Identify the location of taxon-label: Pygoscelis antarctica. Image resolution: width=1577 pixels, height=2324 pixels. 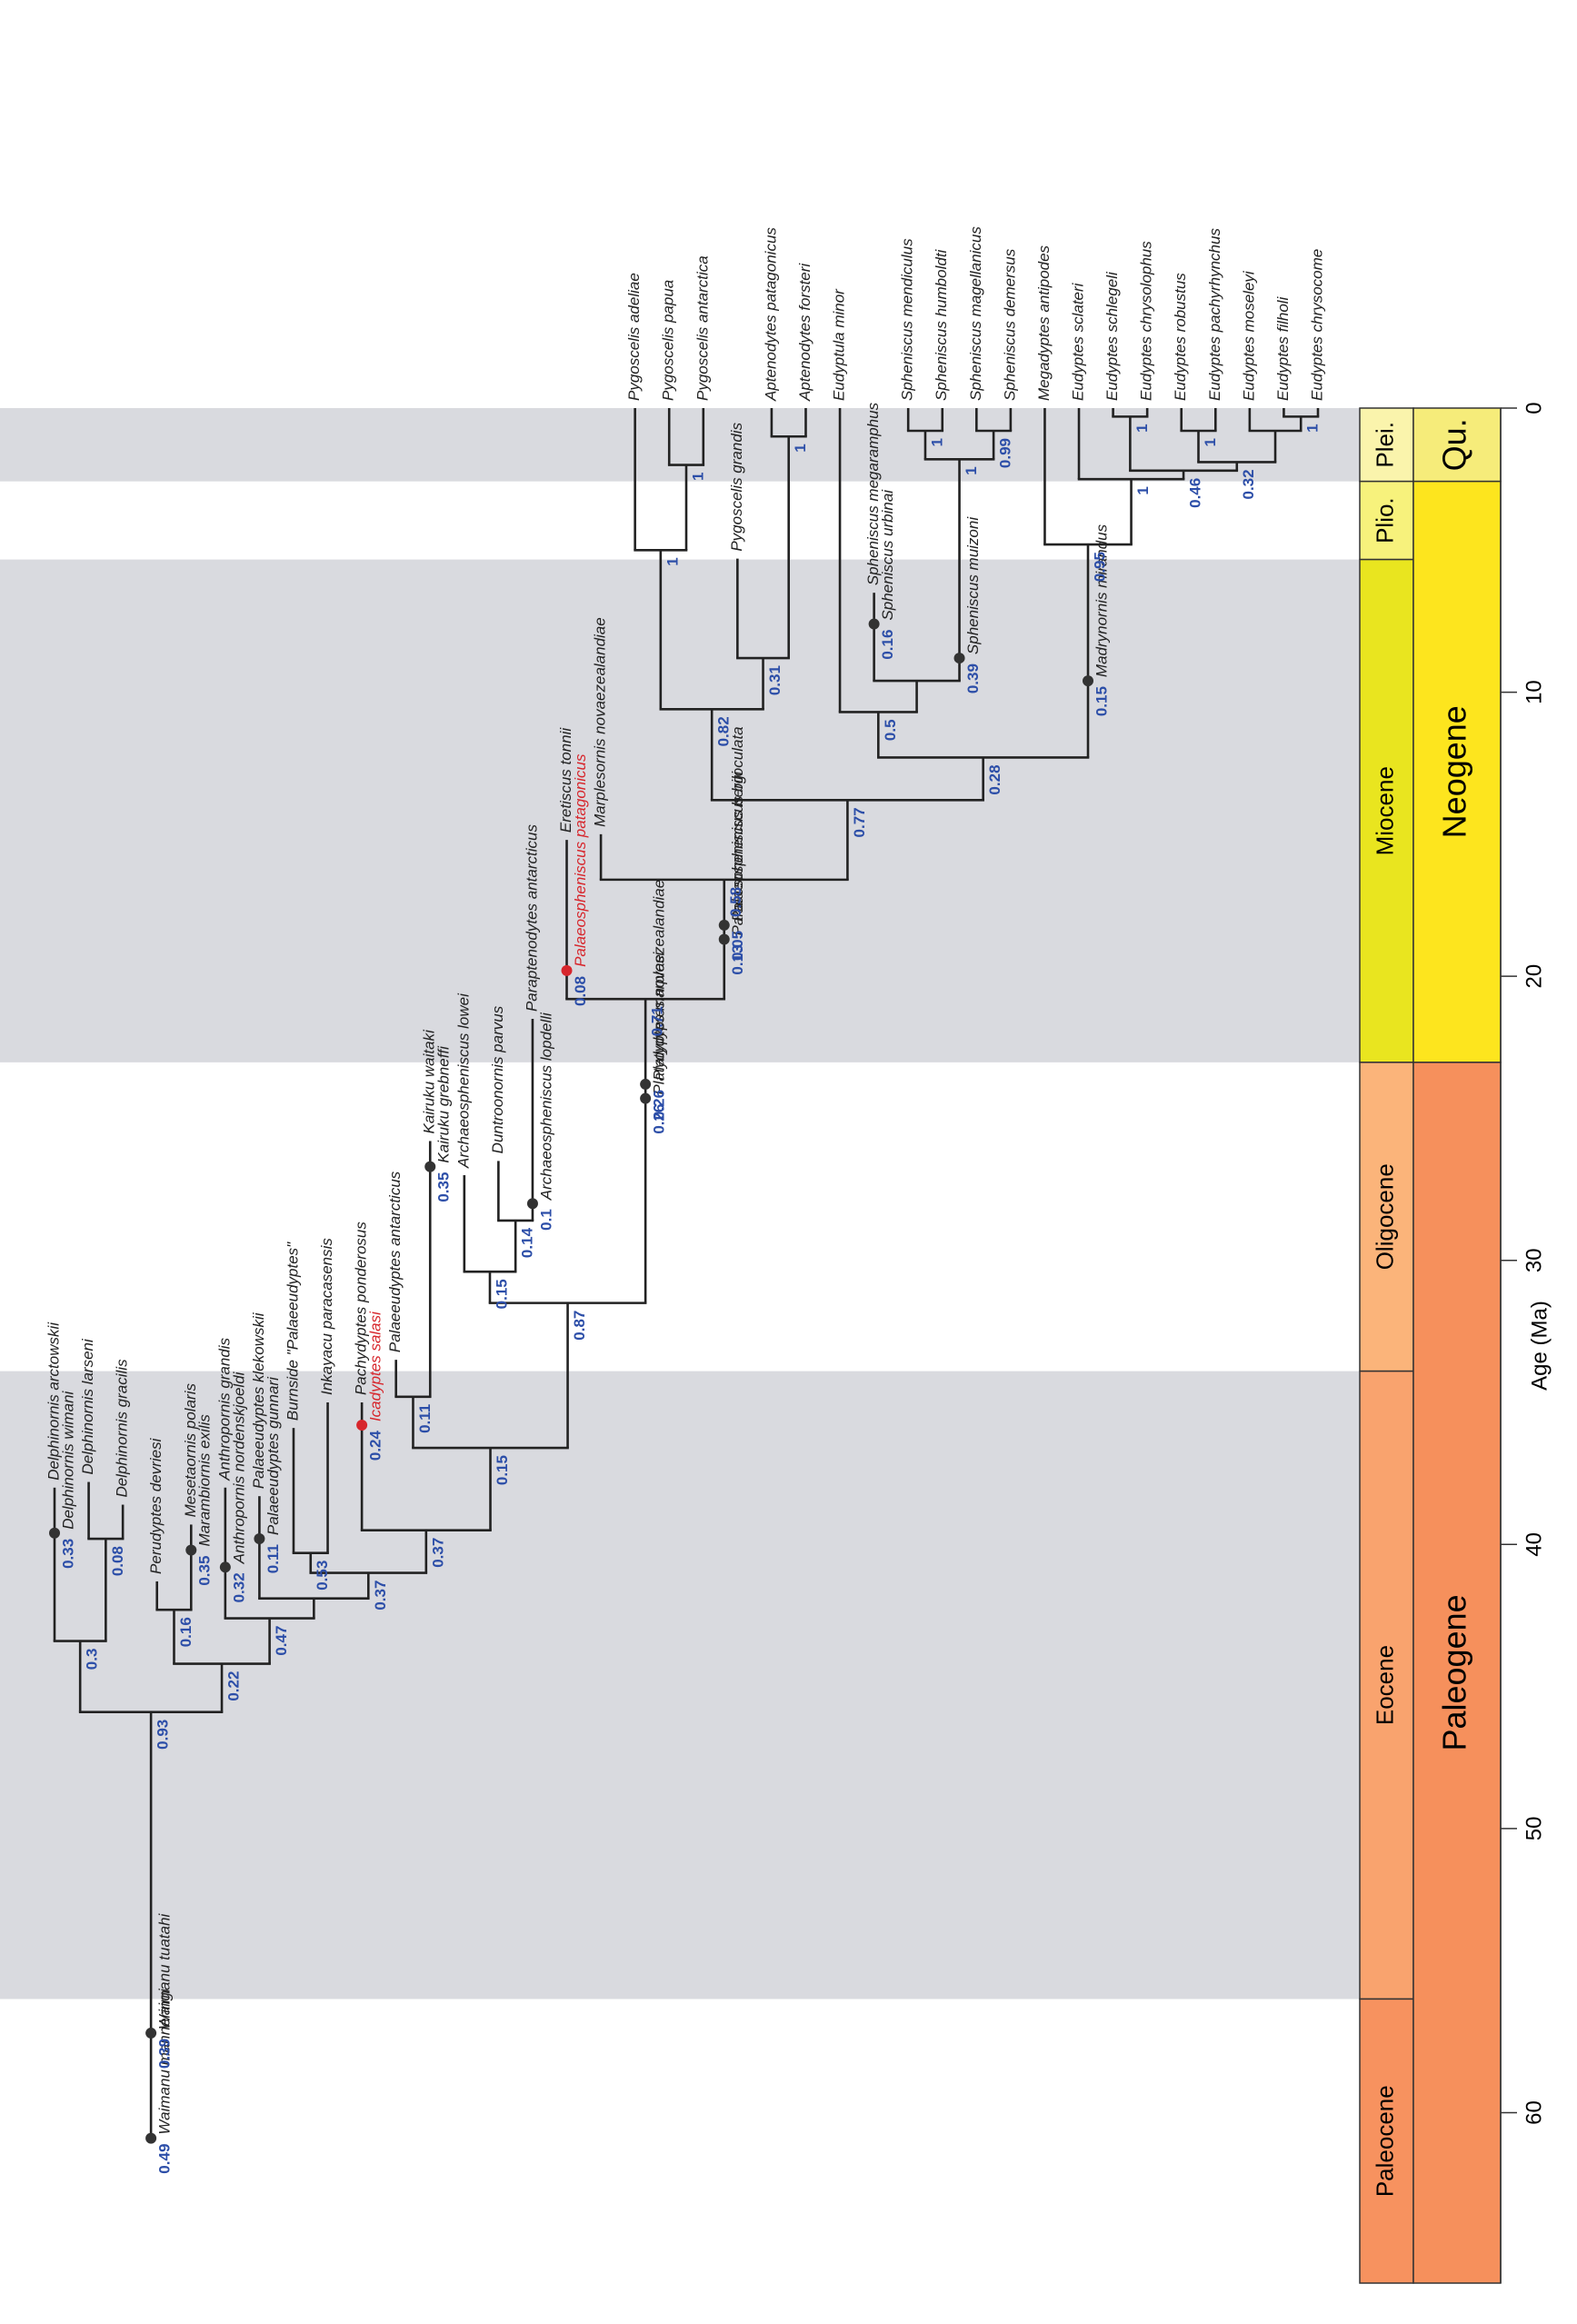
(702, 328).